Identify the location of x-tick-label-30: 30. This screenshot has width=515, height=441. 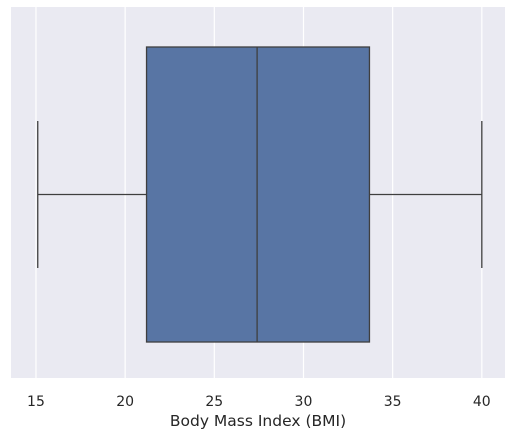
(304, 402).